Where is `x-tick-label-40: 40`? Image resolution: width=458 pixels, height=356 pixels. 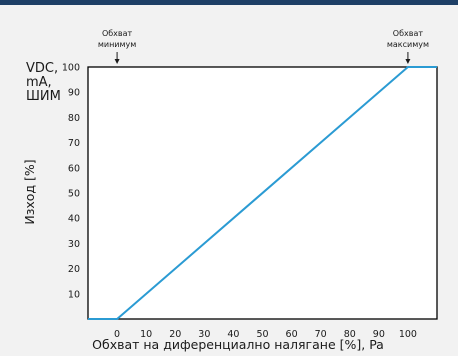 x-tick-label-40: 40 is located at coordinates (233, 334).